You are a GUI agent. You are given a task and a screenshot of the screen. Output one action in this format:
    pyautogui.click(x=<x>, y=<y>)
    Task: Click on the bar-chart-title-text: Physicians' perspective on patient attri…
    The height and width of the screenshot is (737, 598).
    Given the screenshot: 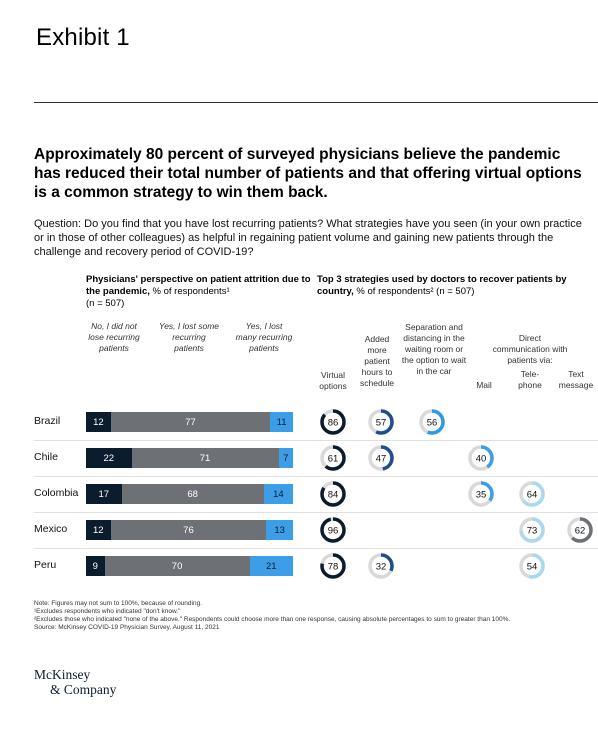 What is the action you would take?
    pyautogui.click(x=198, y=285)
    